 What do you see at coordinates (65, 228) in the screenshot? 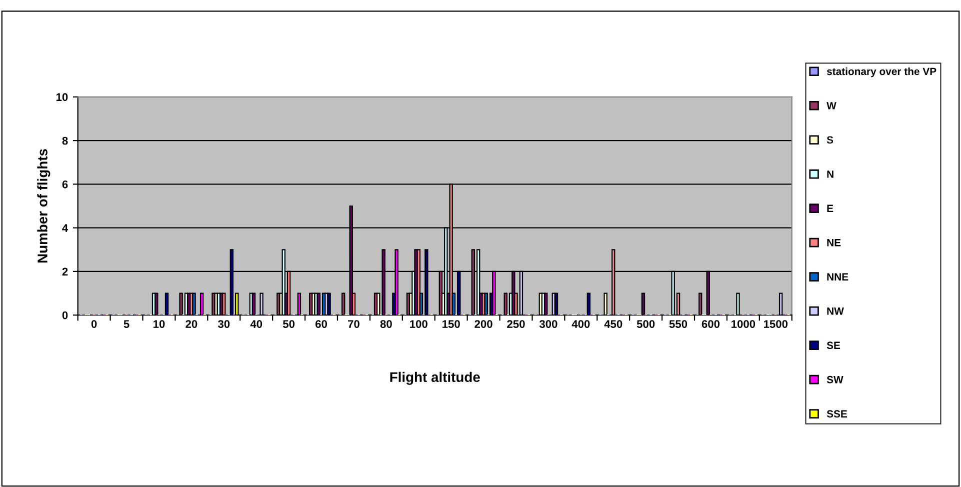
I see `y-tick-label: 4` at bounding box center [65, 228].